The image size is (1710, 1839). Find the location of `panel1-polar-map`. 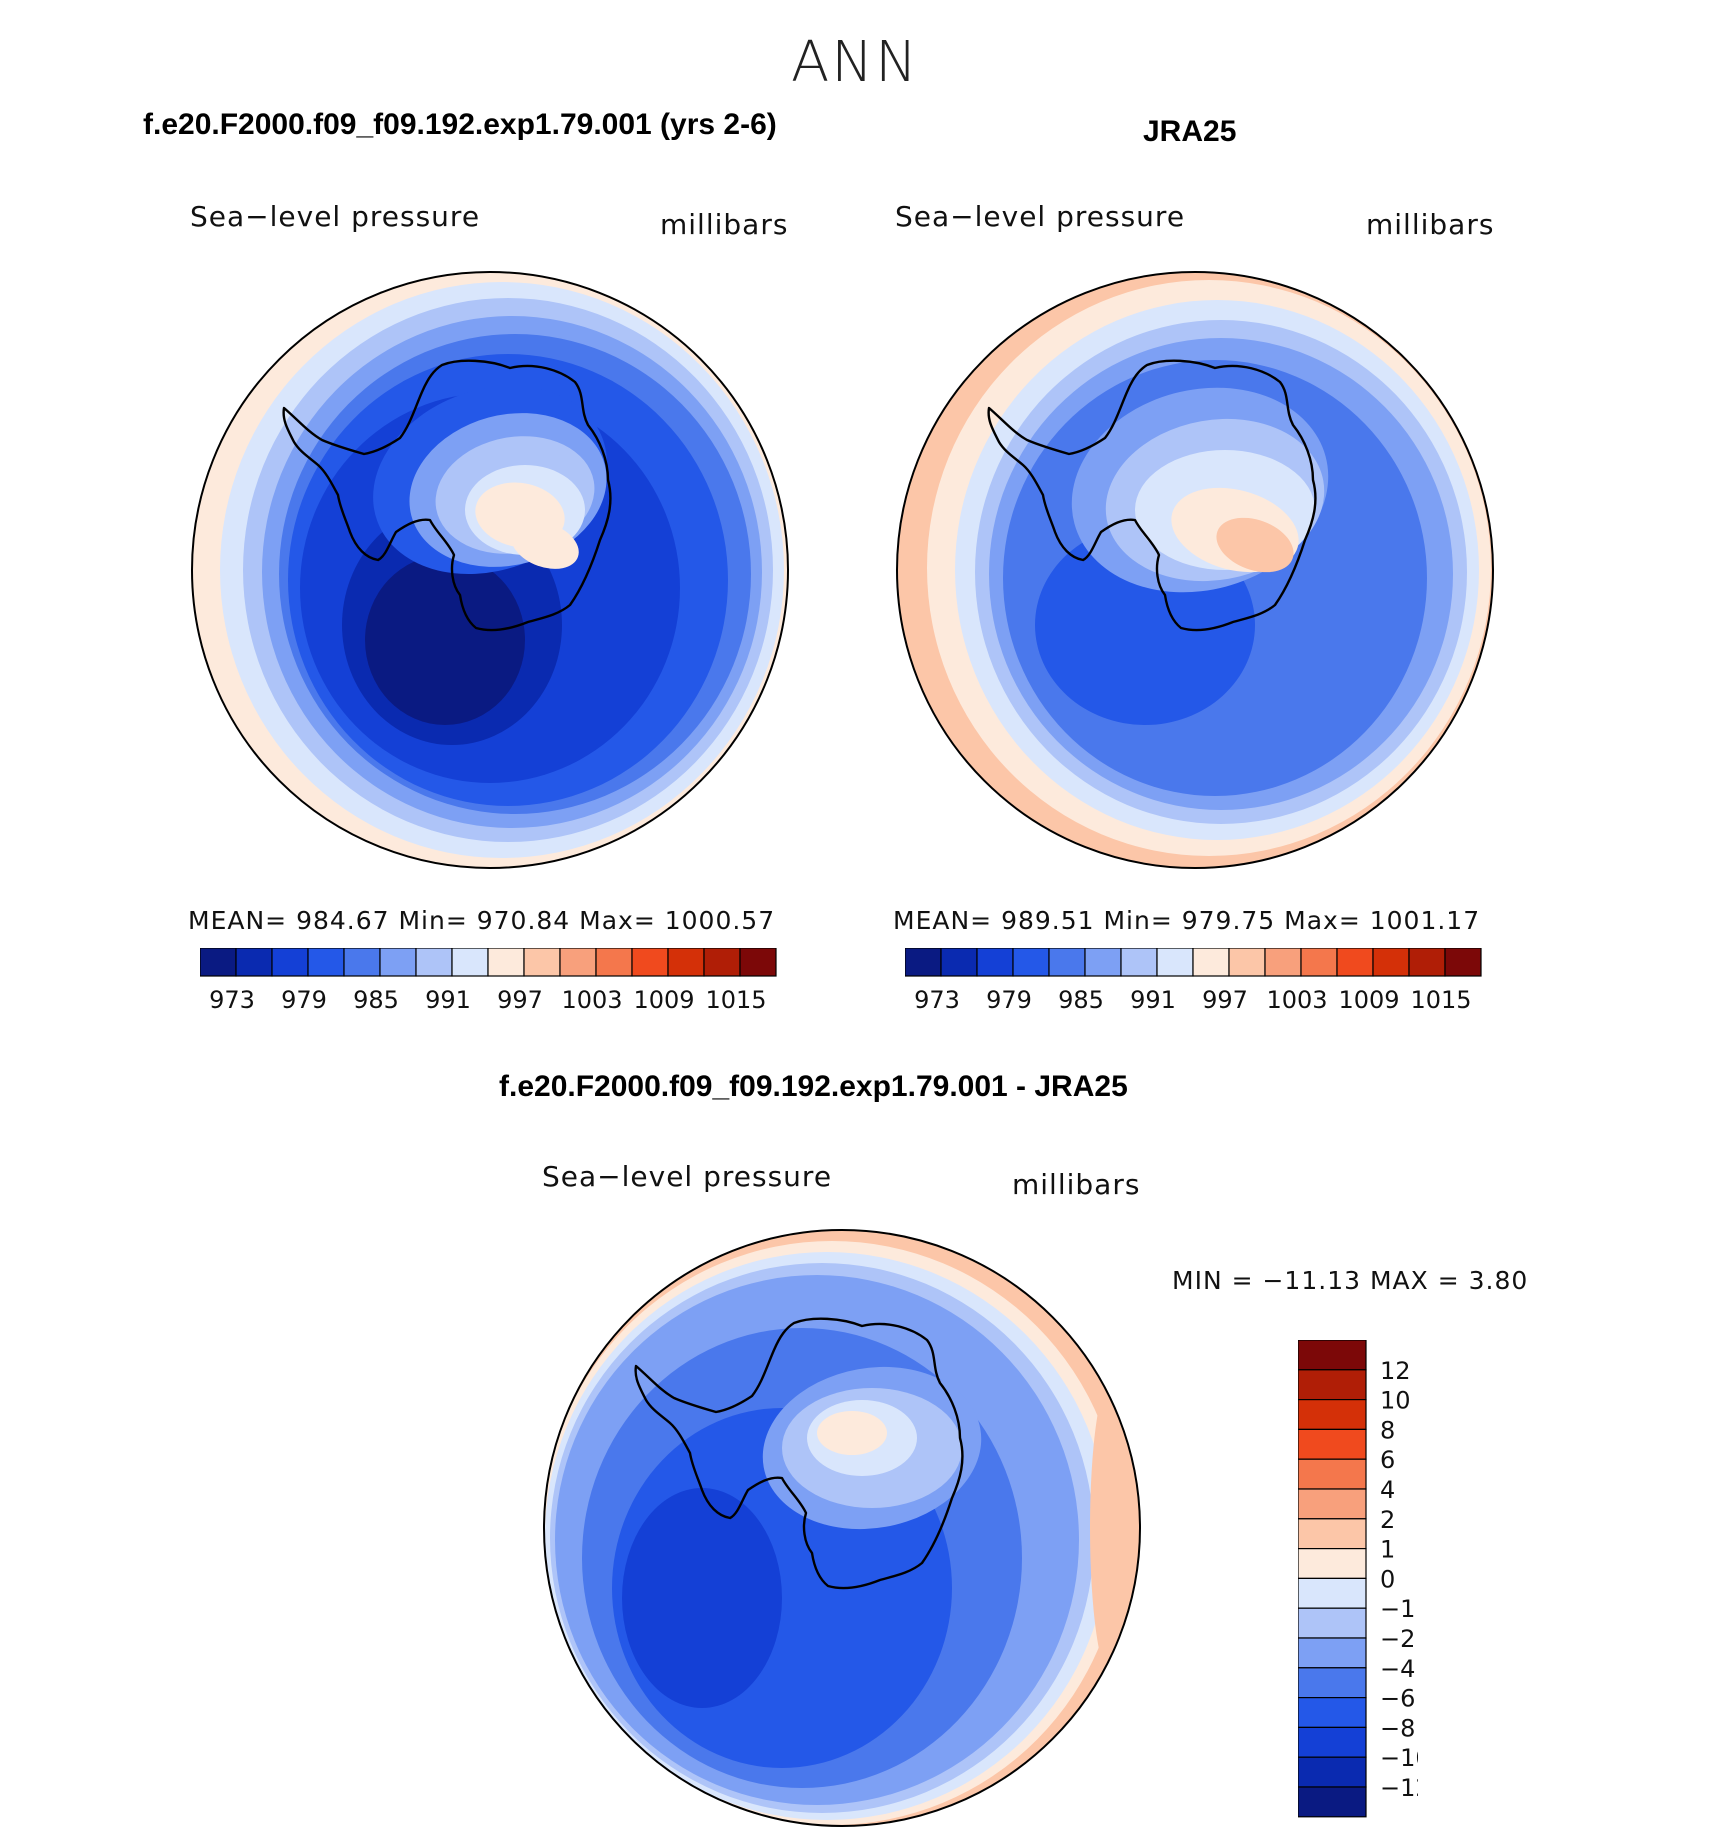

panel1-polar-map is located at coordinates (490, 570).